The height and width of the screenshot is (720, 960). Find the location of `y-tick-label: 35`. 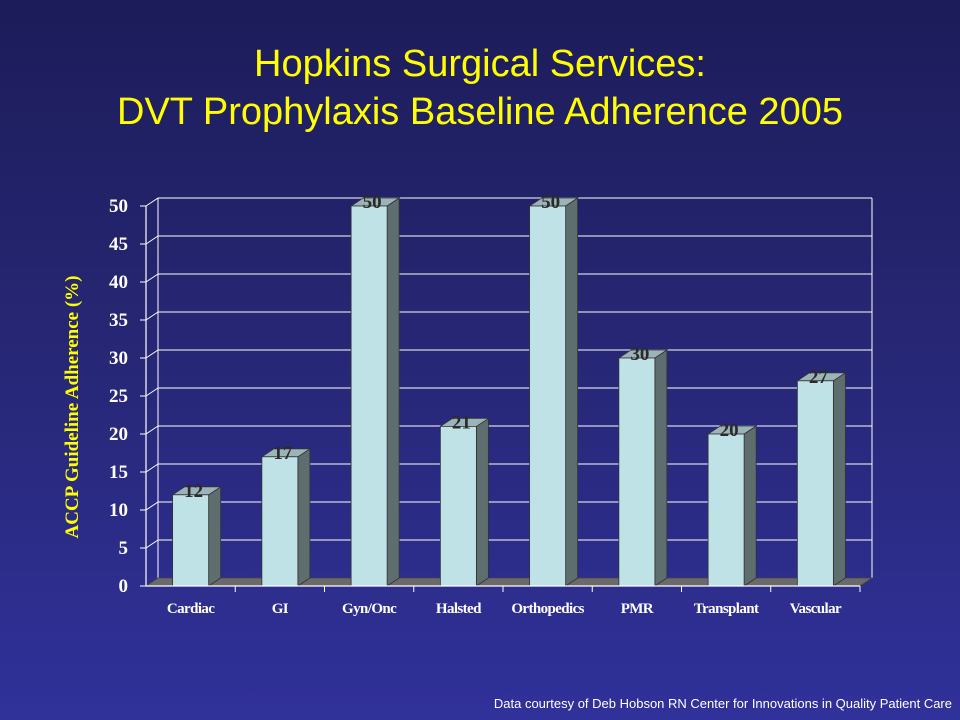

y-tick-label: 35 is located at coordinates (118, 320).